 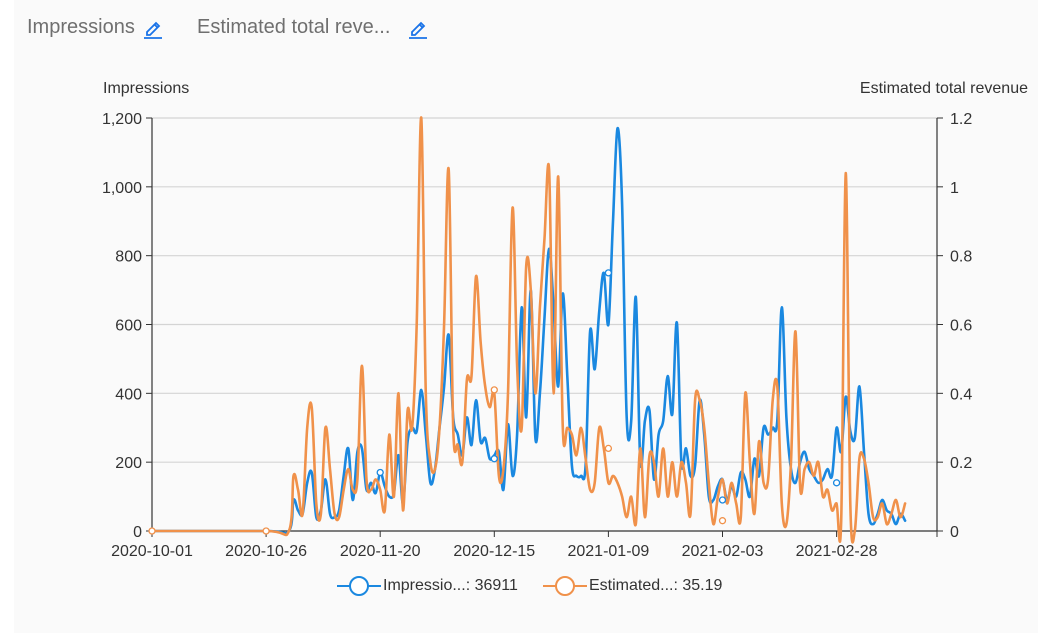 What do you see at coordinates (608, 551) in the screenshot?
I see `x-tick-label: 2021-01-09` at bounding box center [608, 551].